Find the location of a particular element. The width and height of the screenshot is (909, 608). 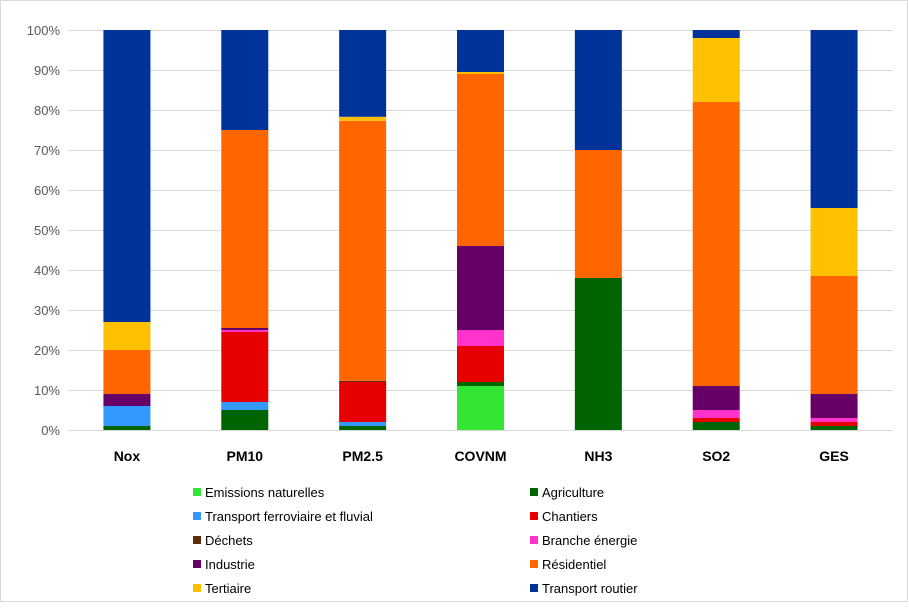

legend-label: Branche énergie is located at coordinates (589, 540).